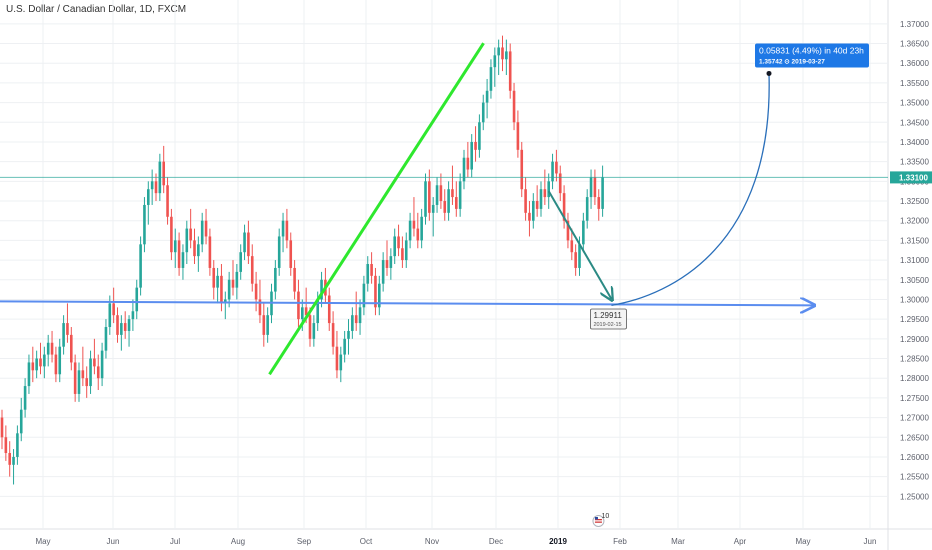  I want to click on drop-arrow-line, so click(579, 244).